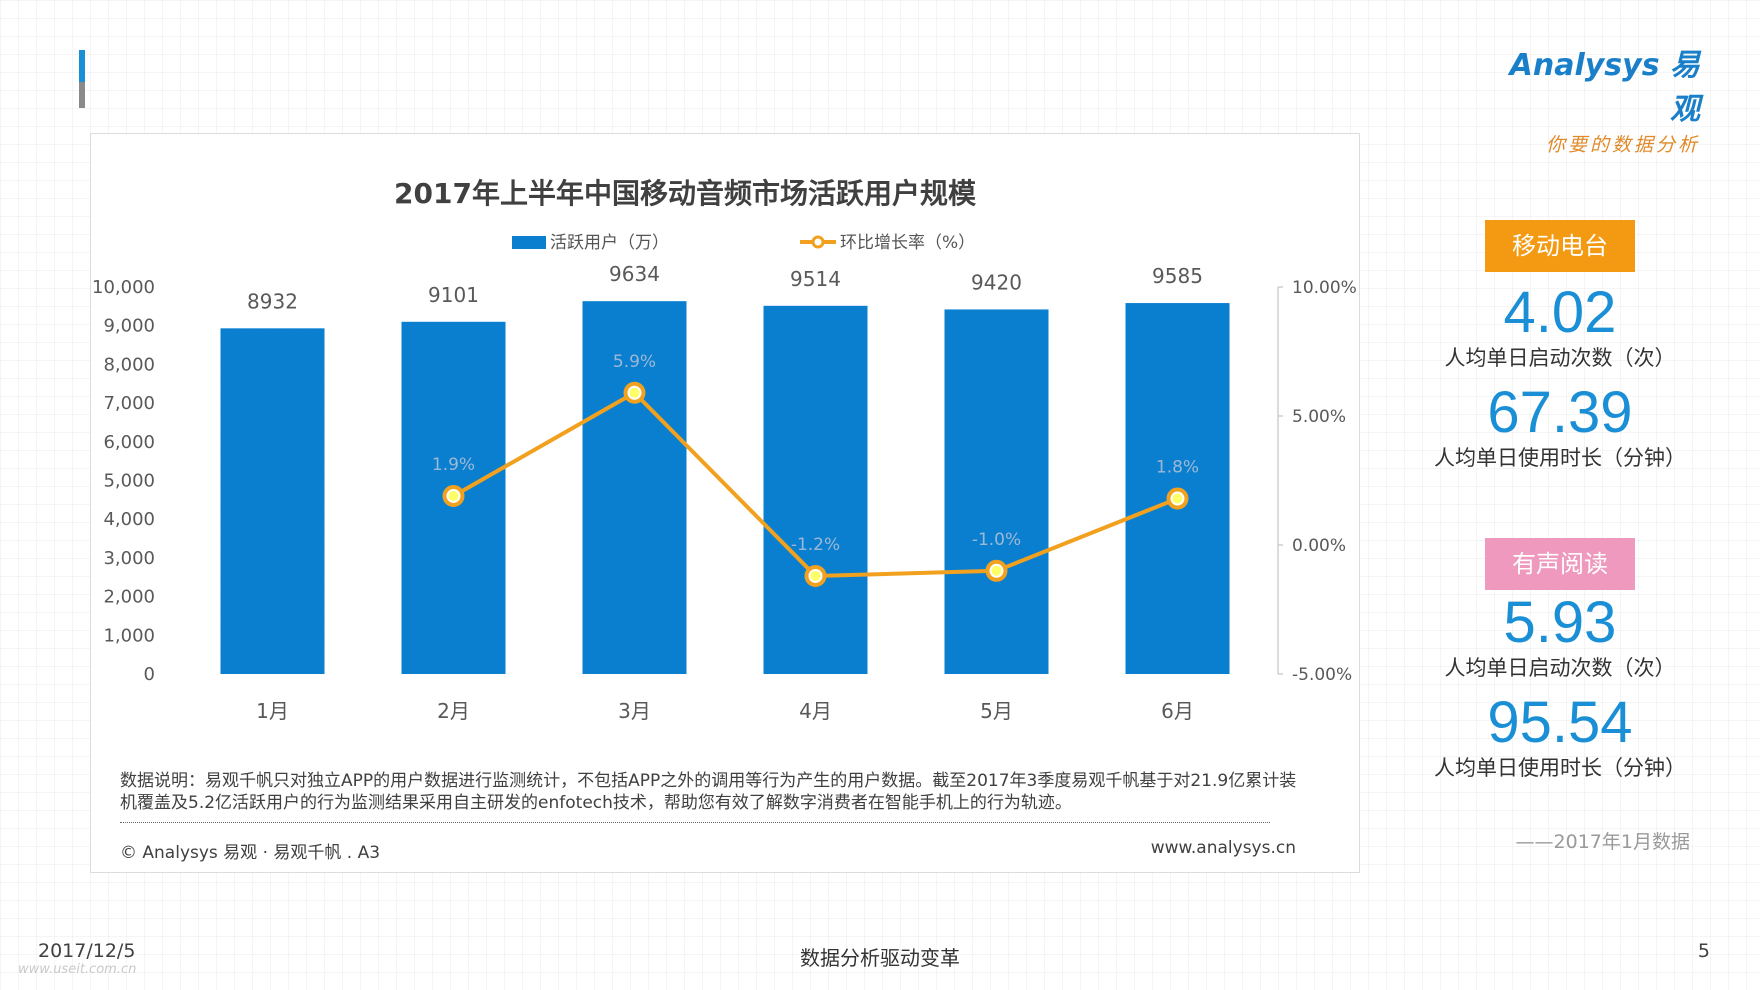  What do you see at coordinates (250, 853) in the screenshot?
I see `copyright: © Analysys 易观 · 易观千帆 . A3` at bounding box center [250, 853].